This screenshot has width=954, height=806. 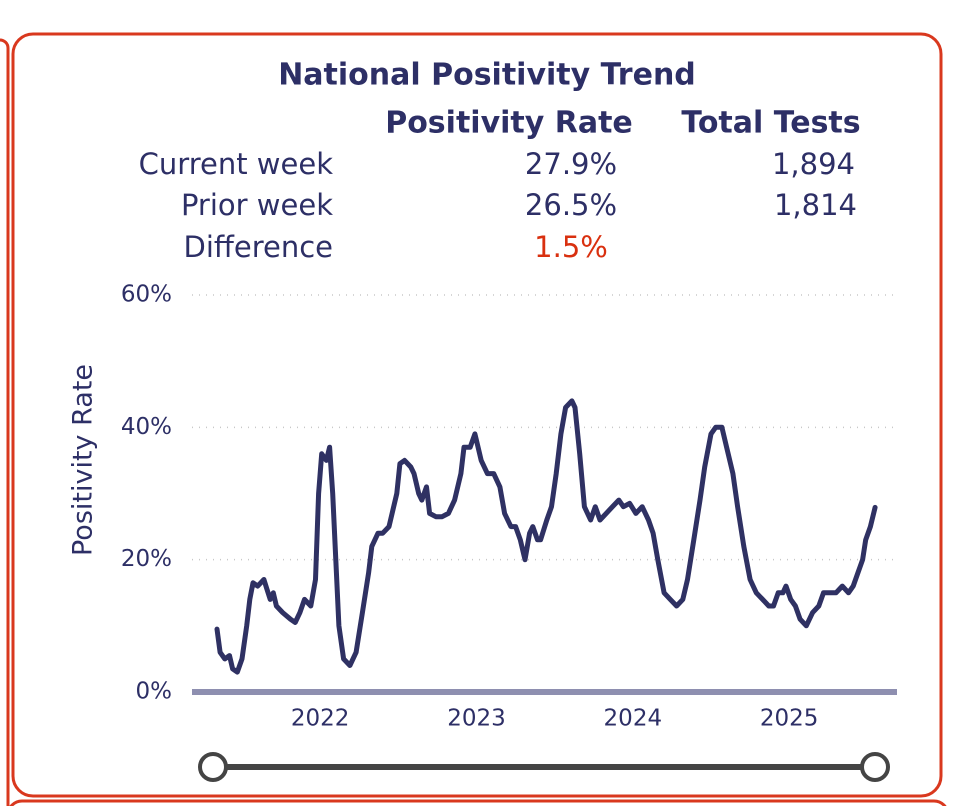 What do you see at coordinates (146, 427) in the screenshot?
I see `y-tick-label: 40%` at bounding box center [146, 427].